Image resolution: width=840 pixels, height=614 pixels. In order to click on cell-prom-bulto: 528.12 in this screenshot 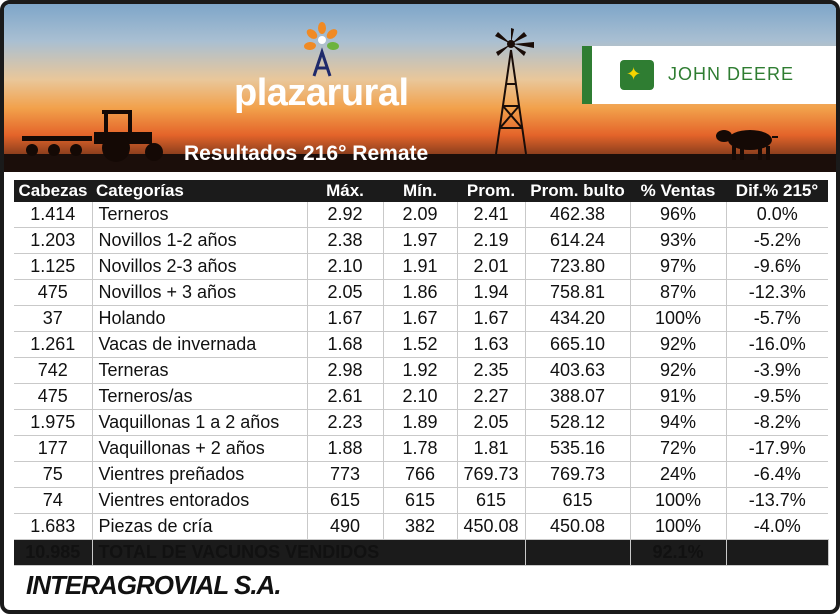, I will do `click(578, 422)`.